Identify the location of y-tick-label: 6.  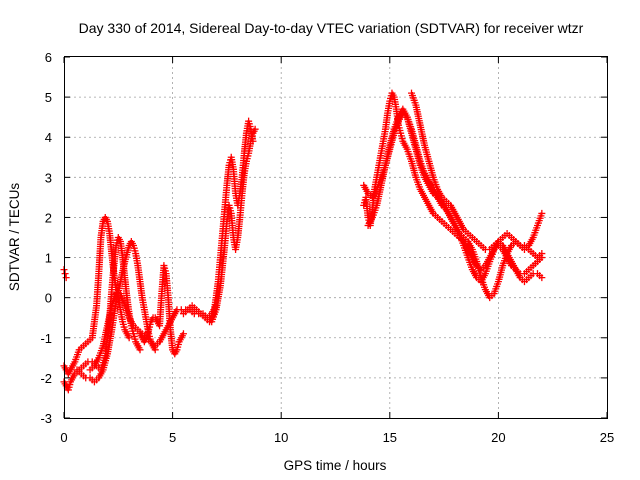
(48, 57).